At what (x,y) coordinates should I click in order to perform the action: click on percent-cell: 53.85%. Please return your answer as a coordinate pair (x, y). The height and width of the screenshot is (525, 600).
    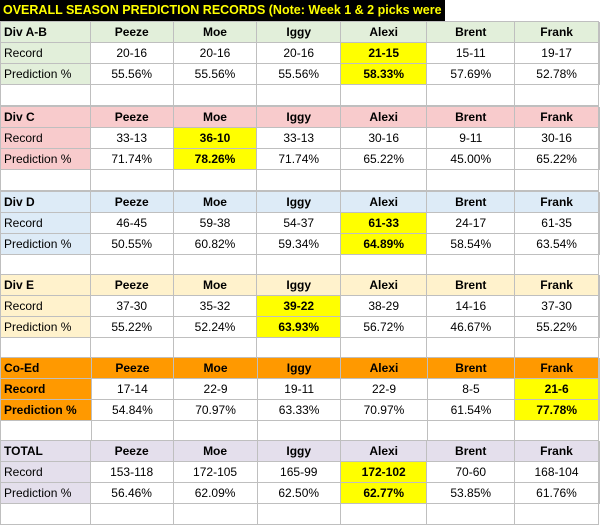
    Looking at the image, I should click on (471, 493).